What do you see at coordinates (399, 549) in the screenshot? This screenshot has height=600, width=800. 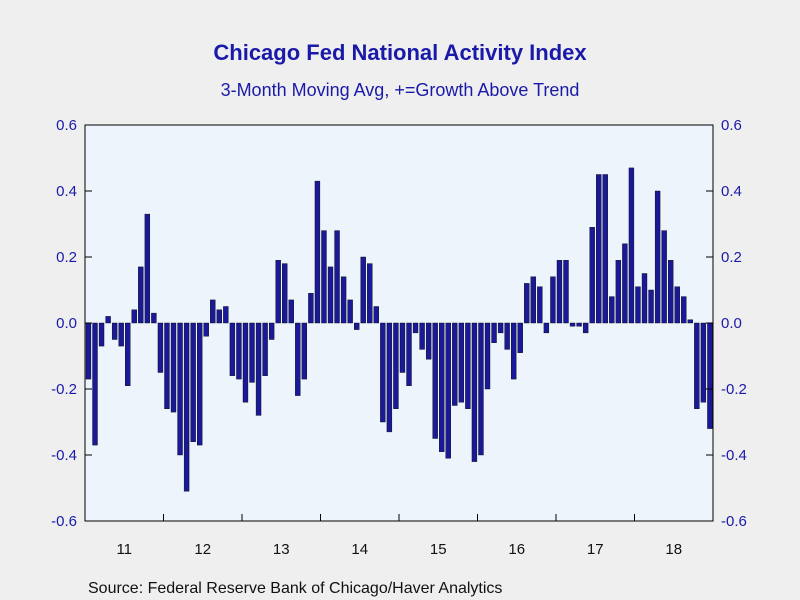 I see `x-axis: 11 12 13 14 15 16 17 18` at bounding box center [399, 549].